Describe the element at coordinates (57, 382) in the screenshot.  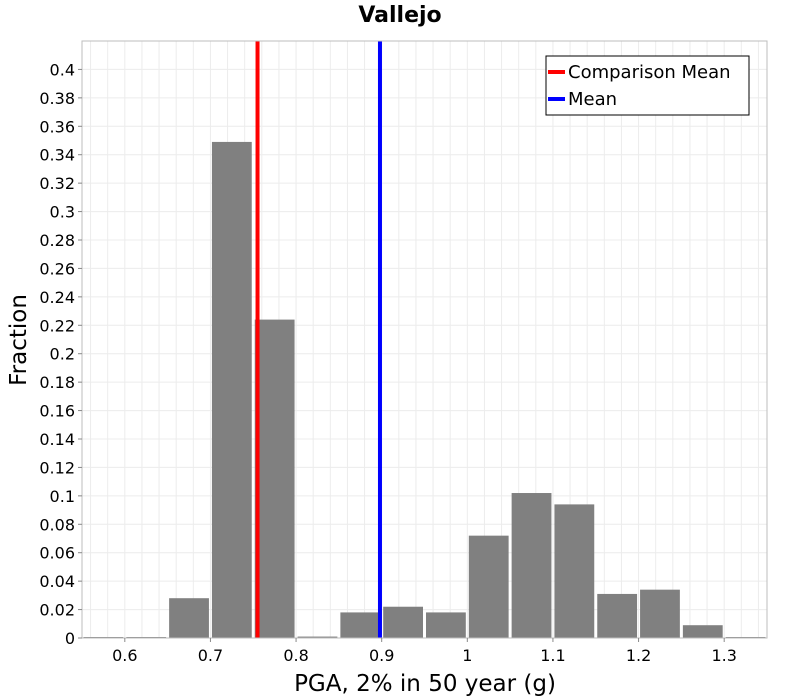
I see `y-tick-label: 0.18` at that location.